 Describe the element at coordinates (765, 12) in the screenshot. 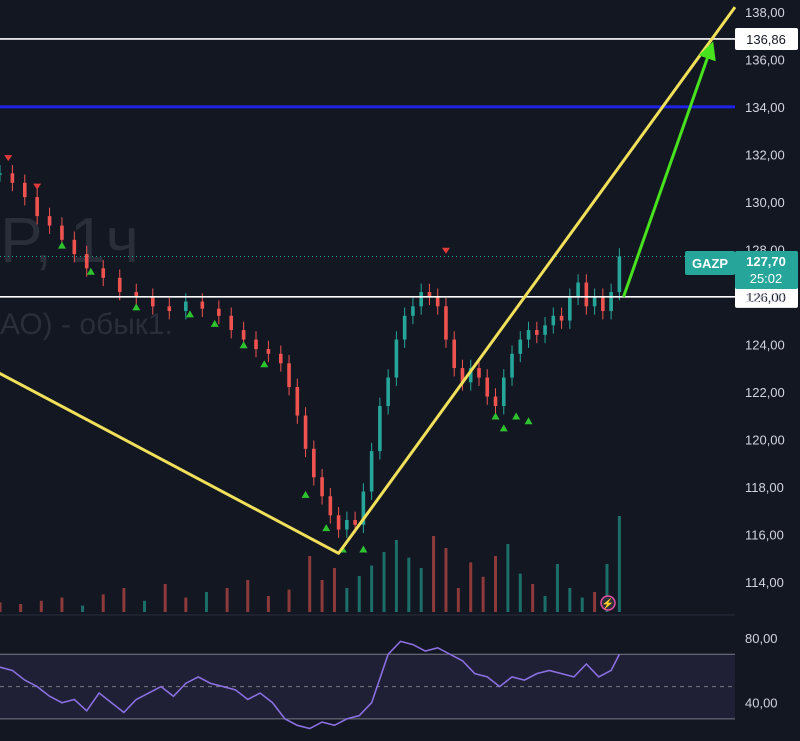

I see `price-tick-label: 138,00` at that location.